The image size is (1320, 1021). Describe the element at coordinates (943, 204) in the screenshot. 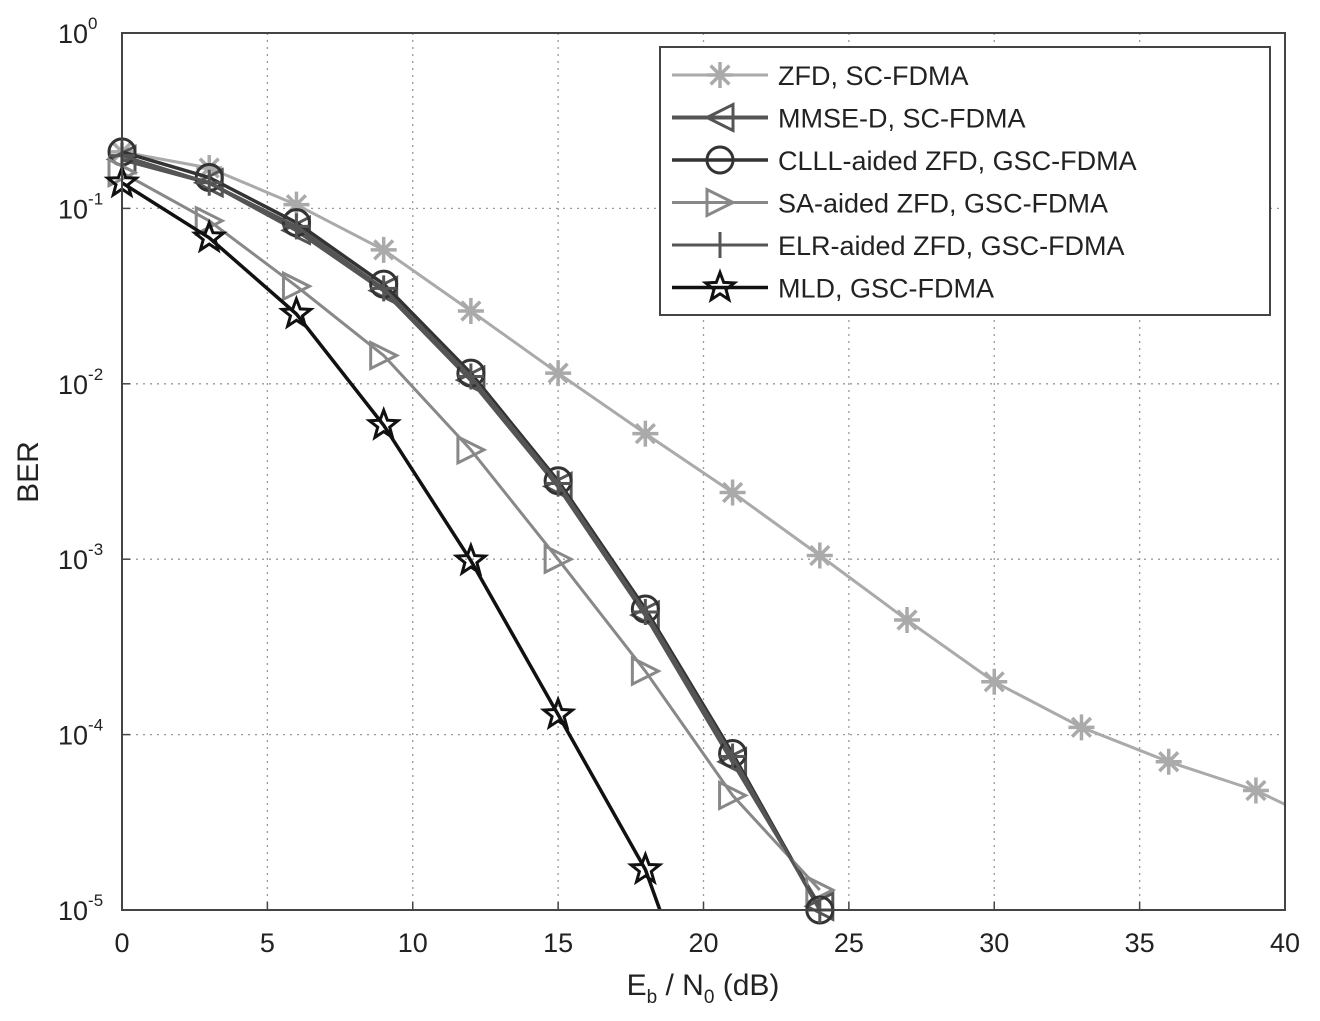

I see `legend-label-3: SA-aided ZFD, GSC-FDMA` at that location.